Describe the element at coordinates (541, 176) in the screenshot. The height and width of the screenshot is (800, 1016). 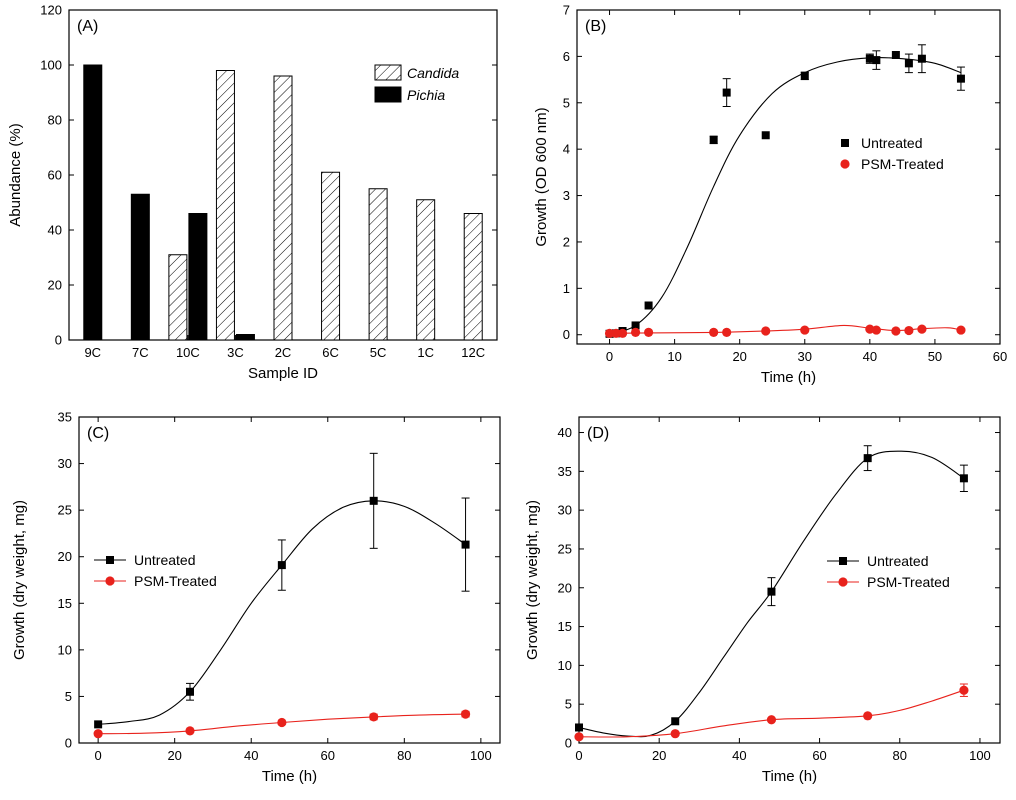
I see `y-axis-label: Growth (OD 600 nm)` at that location.